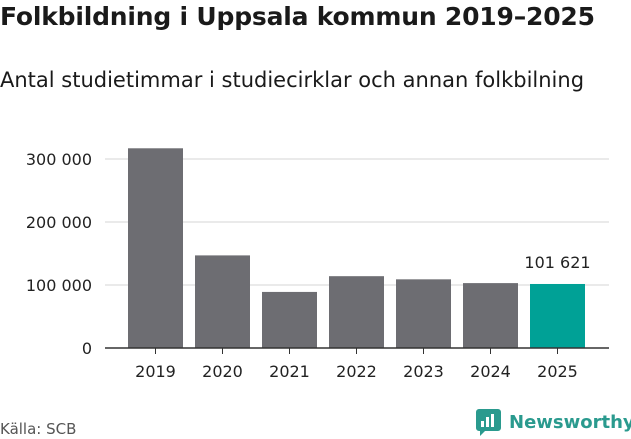 This screenshot has width=631, height=439. I want to click on newsworthy-logo: Newsworthy, so click(553, 422).